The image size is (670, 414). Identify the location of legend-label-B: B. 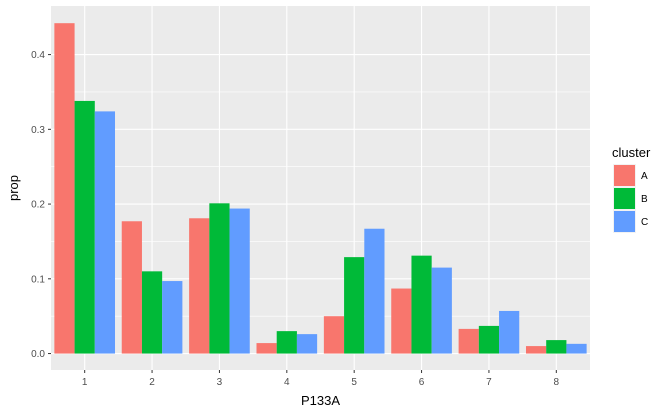
(644, 199).